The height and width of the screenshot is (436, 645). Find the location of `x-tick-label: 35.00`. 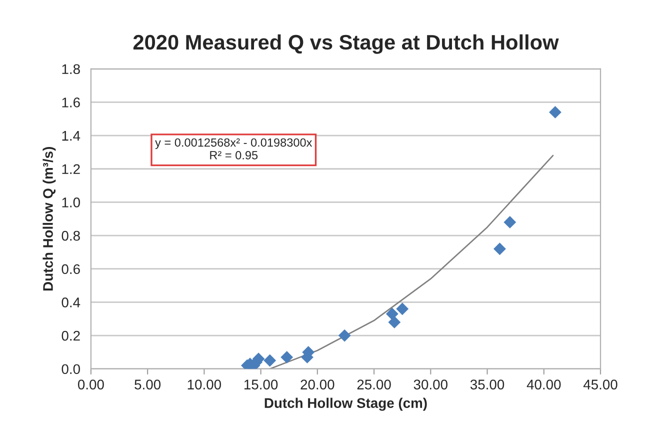

x-tick-label: 35.00 is located at coordinates (487, 385).